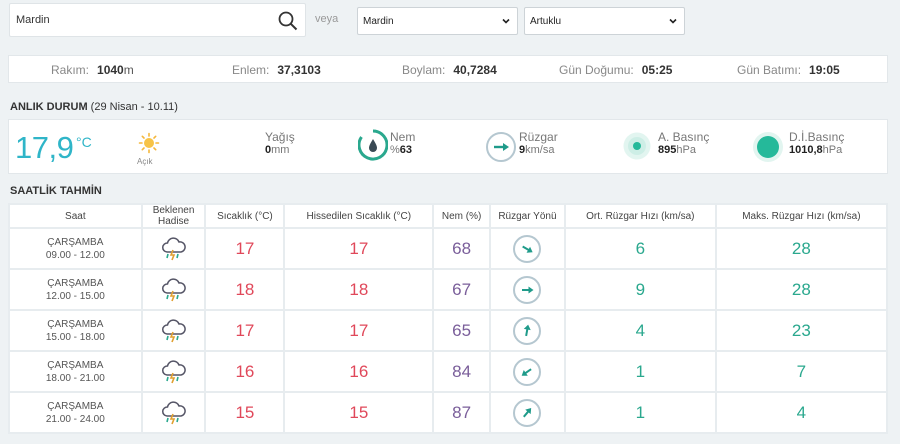 The height and width of the screenshot is (444, 900). What do you see at coordinates (824, 70) in the screenshot?
I see `sunset-value: 19:05` at bounding box center [824, 70].